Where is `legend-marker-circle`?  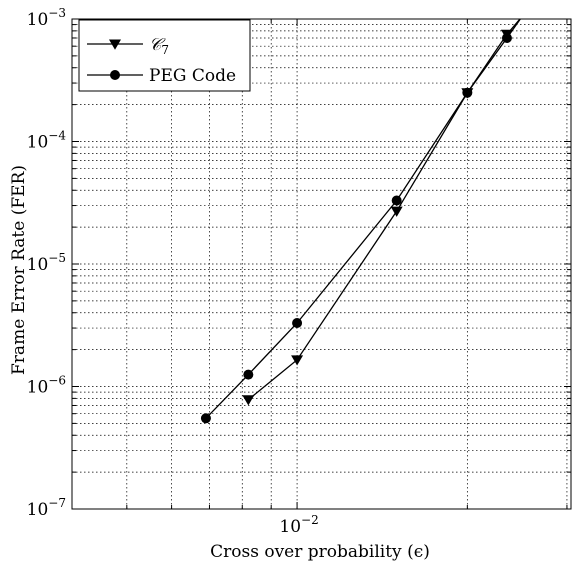 legend-marker-circle is located at coordinates (115, 75).